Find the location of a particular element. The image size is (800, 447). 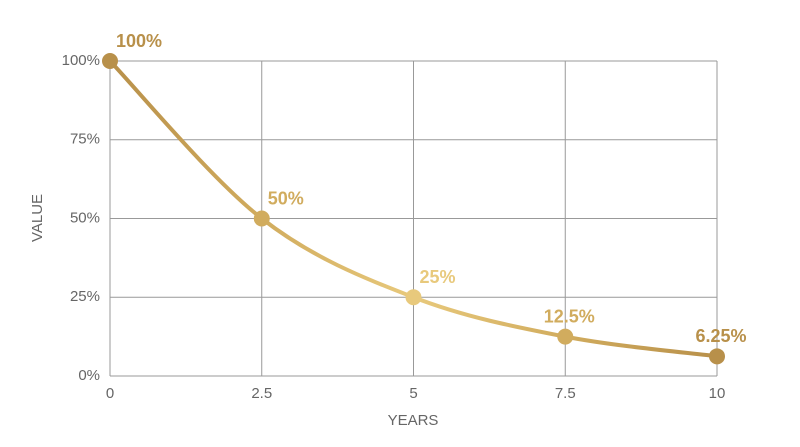

x-tick-label: 10 is located at coordinates (717, 393).